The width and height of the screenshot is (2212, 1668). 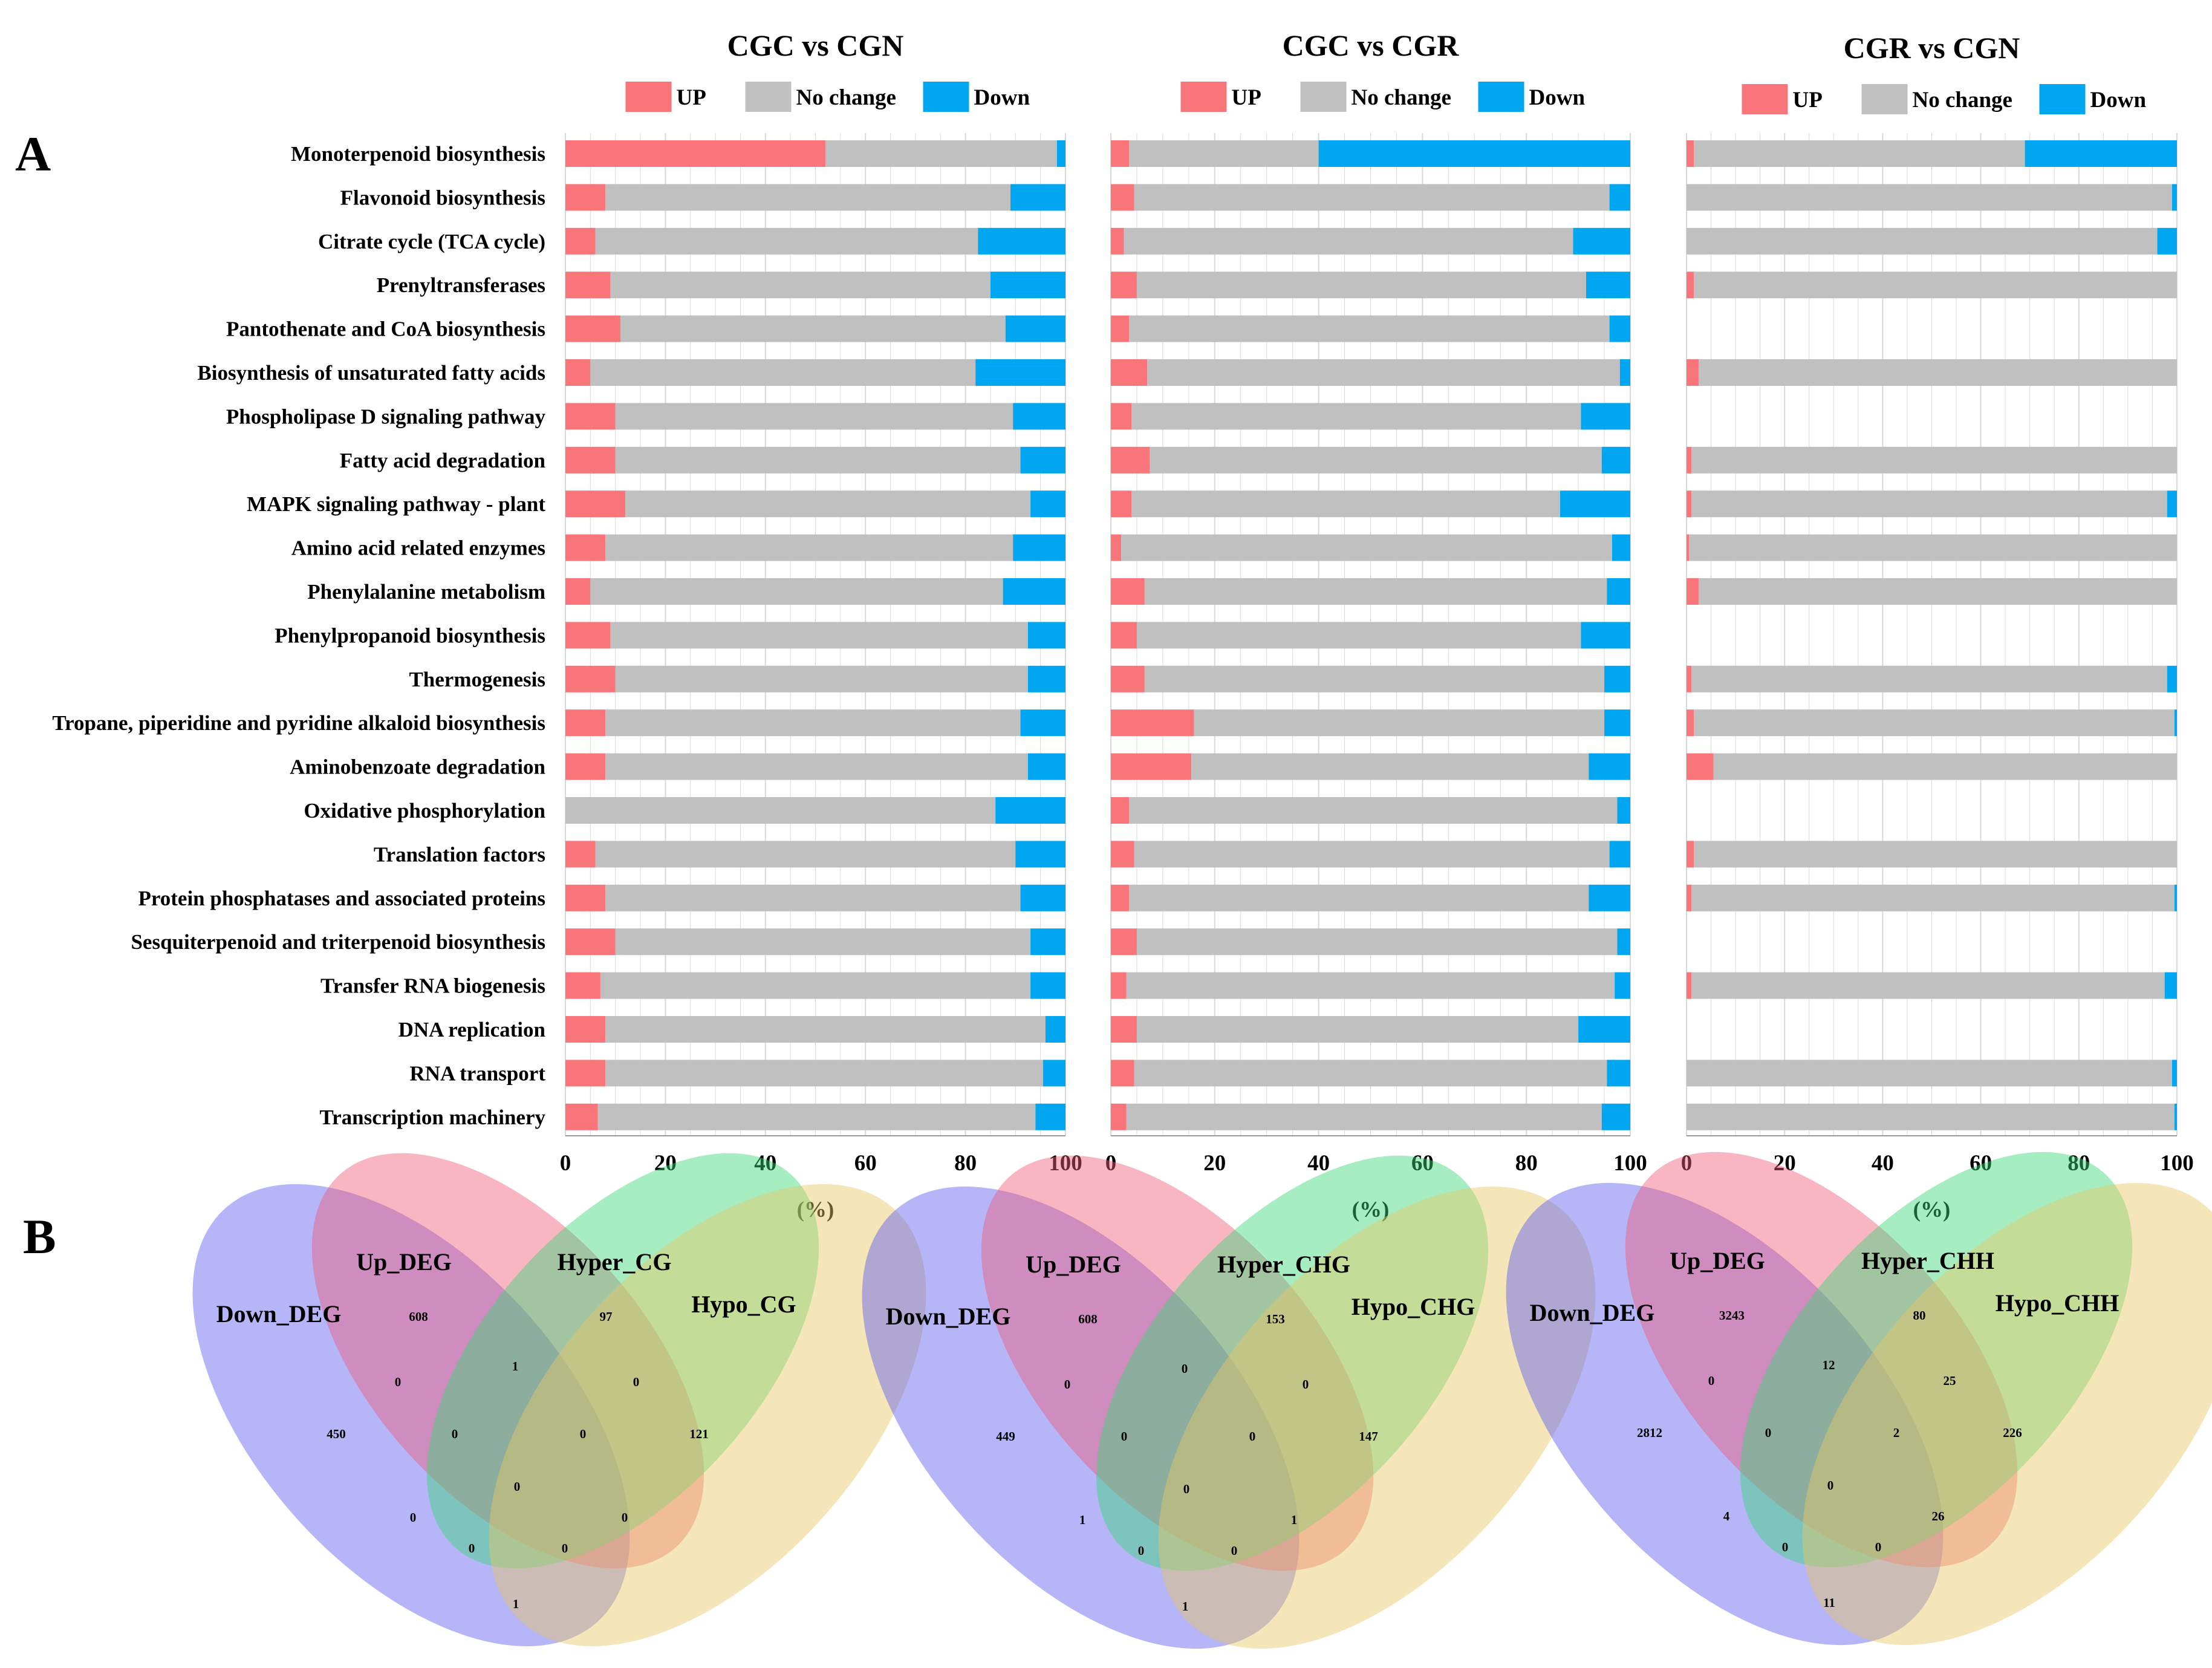 What do you see at coordinates (336, 1434) in the screenshot?
I see `venn-region-count: 450` at bounding box center [336, 1434].